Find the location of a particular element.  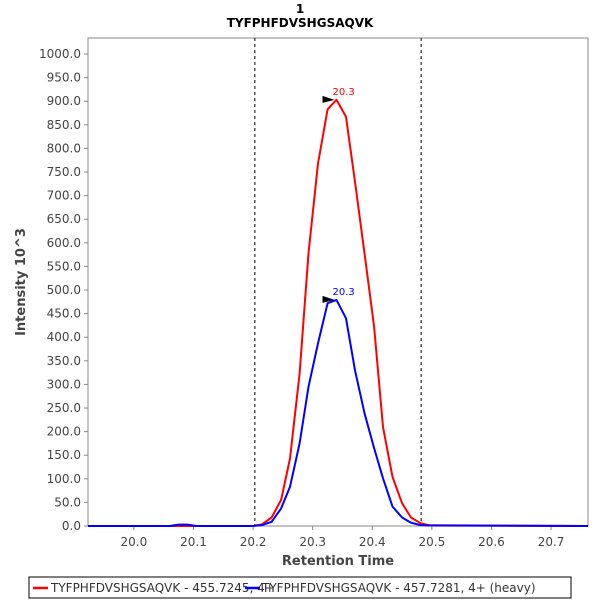

y-tick-label: 550.0 is located at coordinates (64, 266).